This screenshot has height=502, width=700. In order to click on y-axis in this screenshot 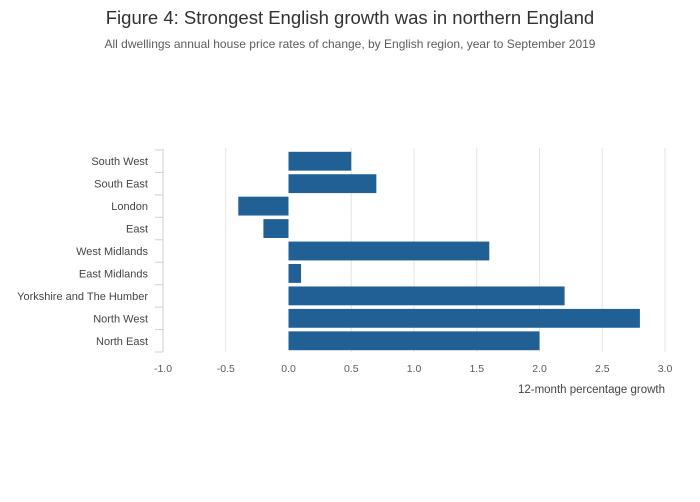, I will do `click(159, 251)`.